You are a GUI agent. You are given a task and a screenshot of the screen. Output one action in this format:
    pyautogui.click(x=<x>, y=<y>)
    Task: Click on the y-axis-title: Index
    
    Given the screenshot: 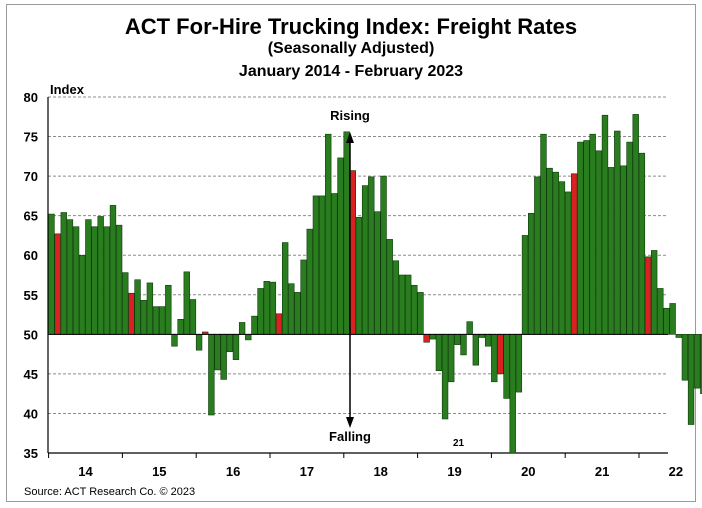 What is the action you would take?
    pyautogui.click(x=67, y=89)
    